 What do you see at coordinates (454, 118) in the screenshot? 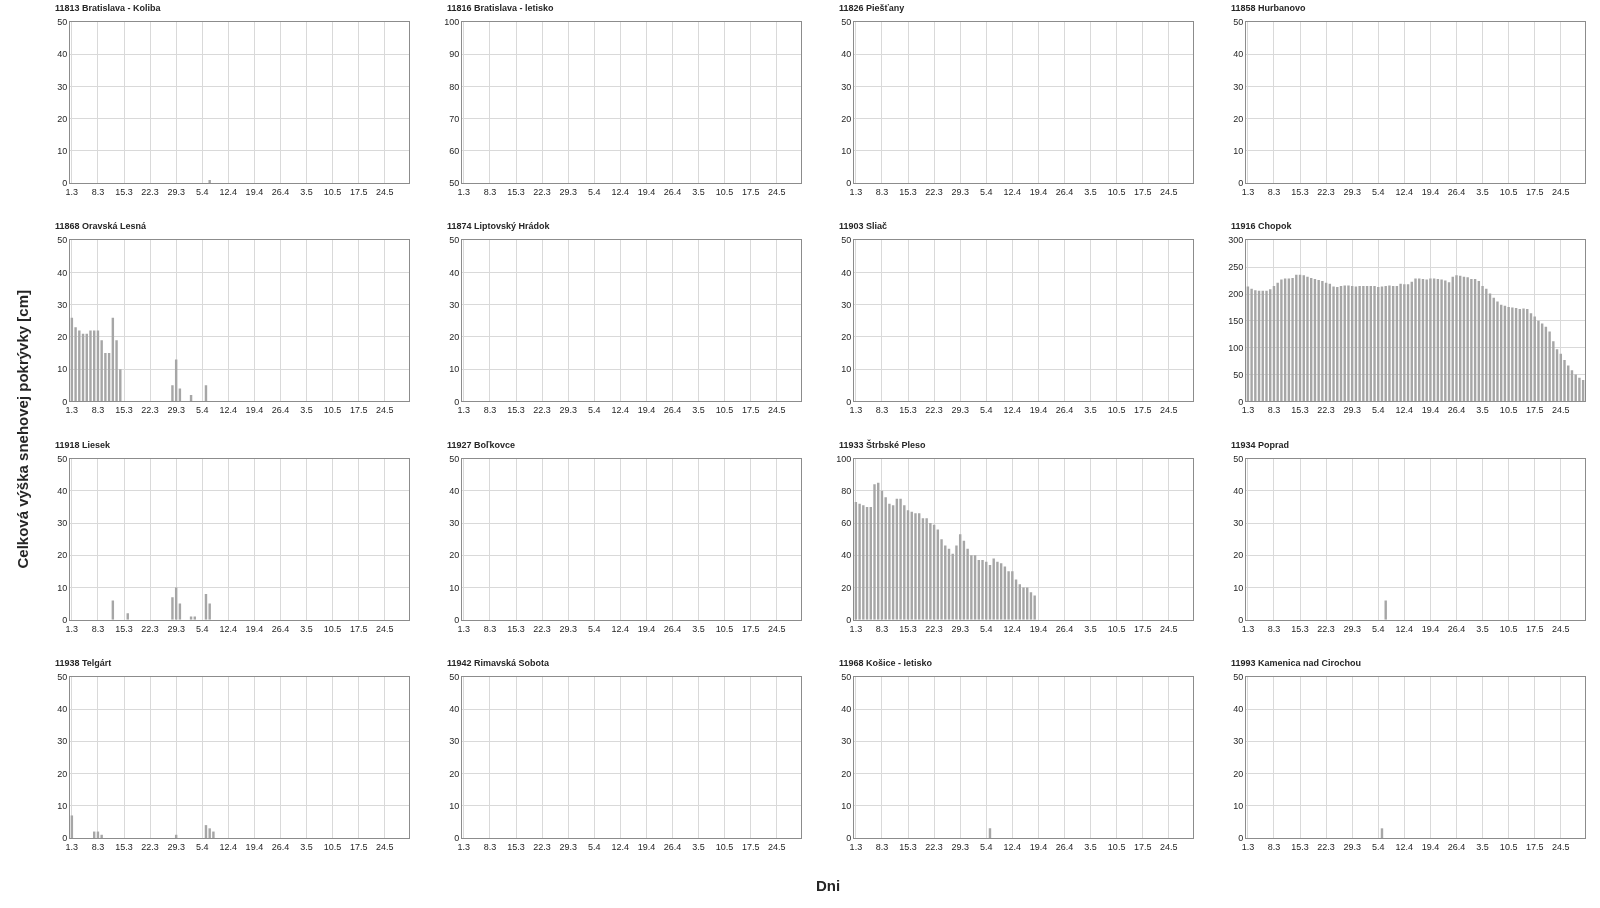
I see `y-tick-label: 70` at bounding box center [454, 118].